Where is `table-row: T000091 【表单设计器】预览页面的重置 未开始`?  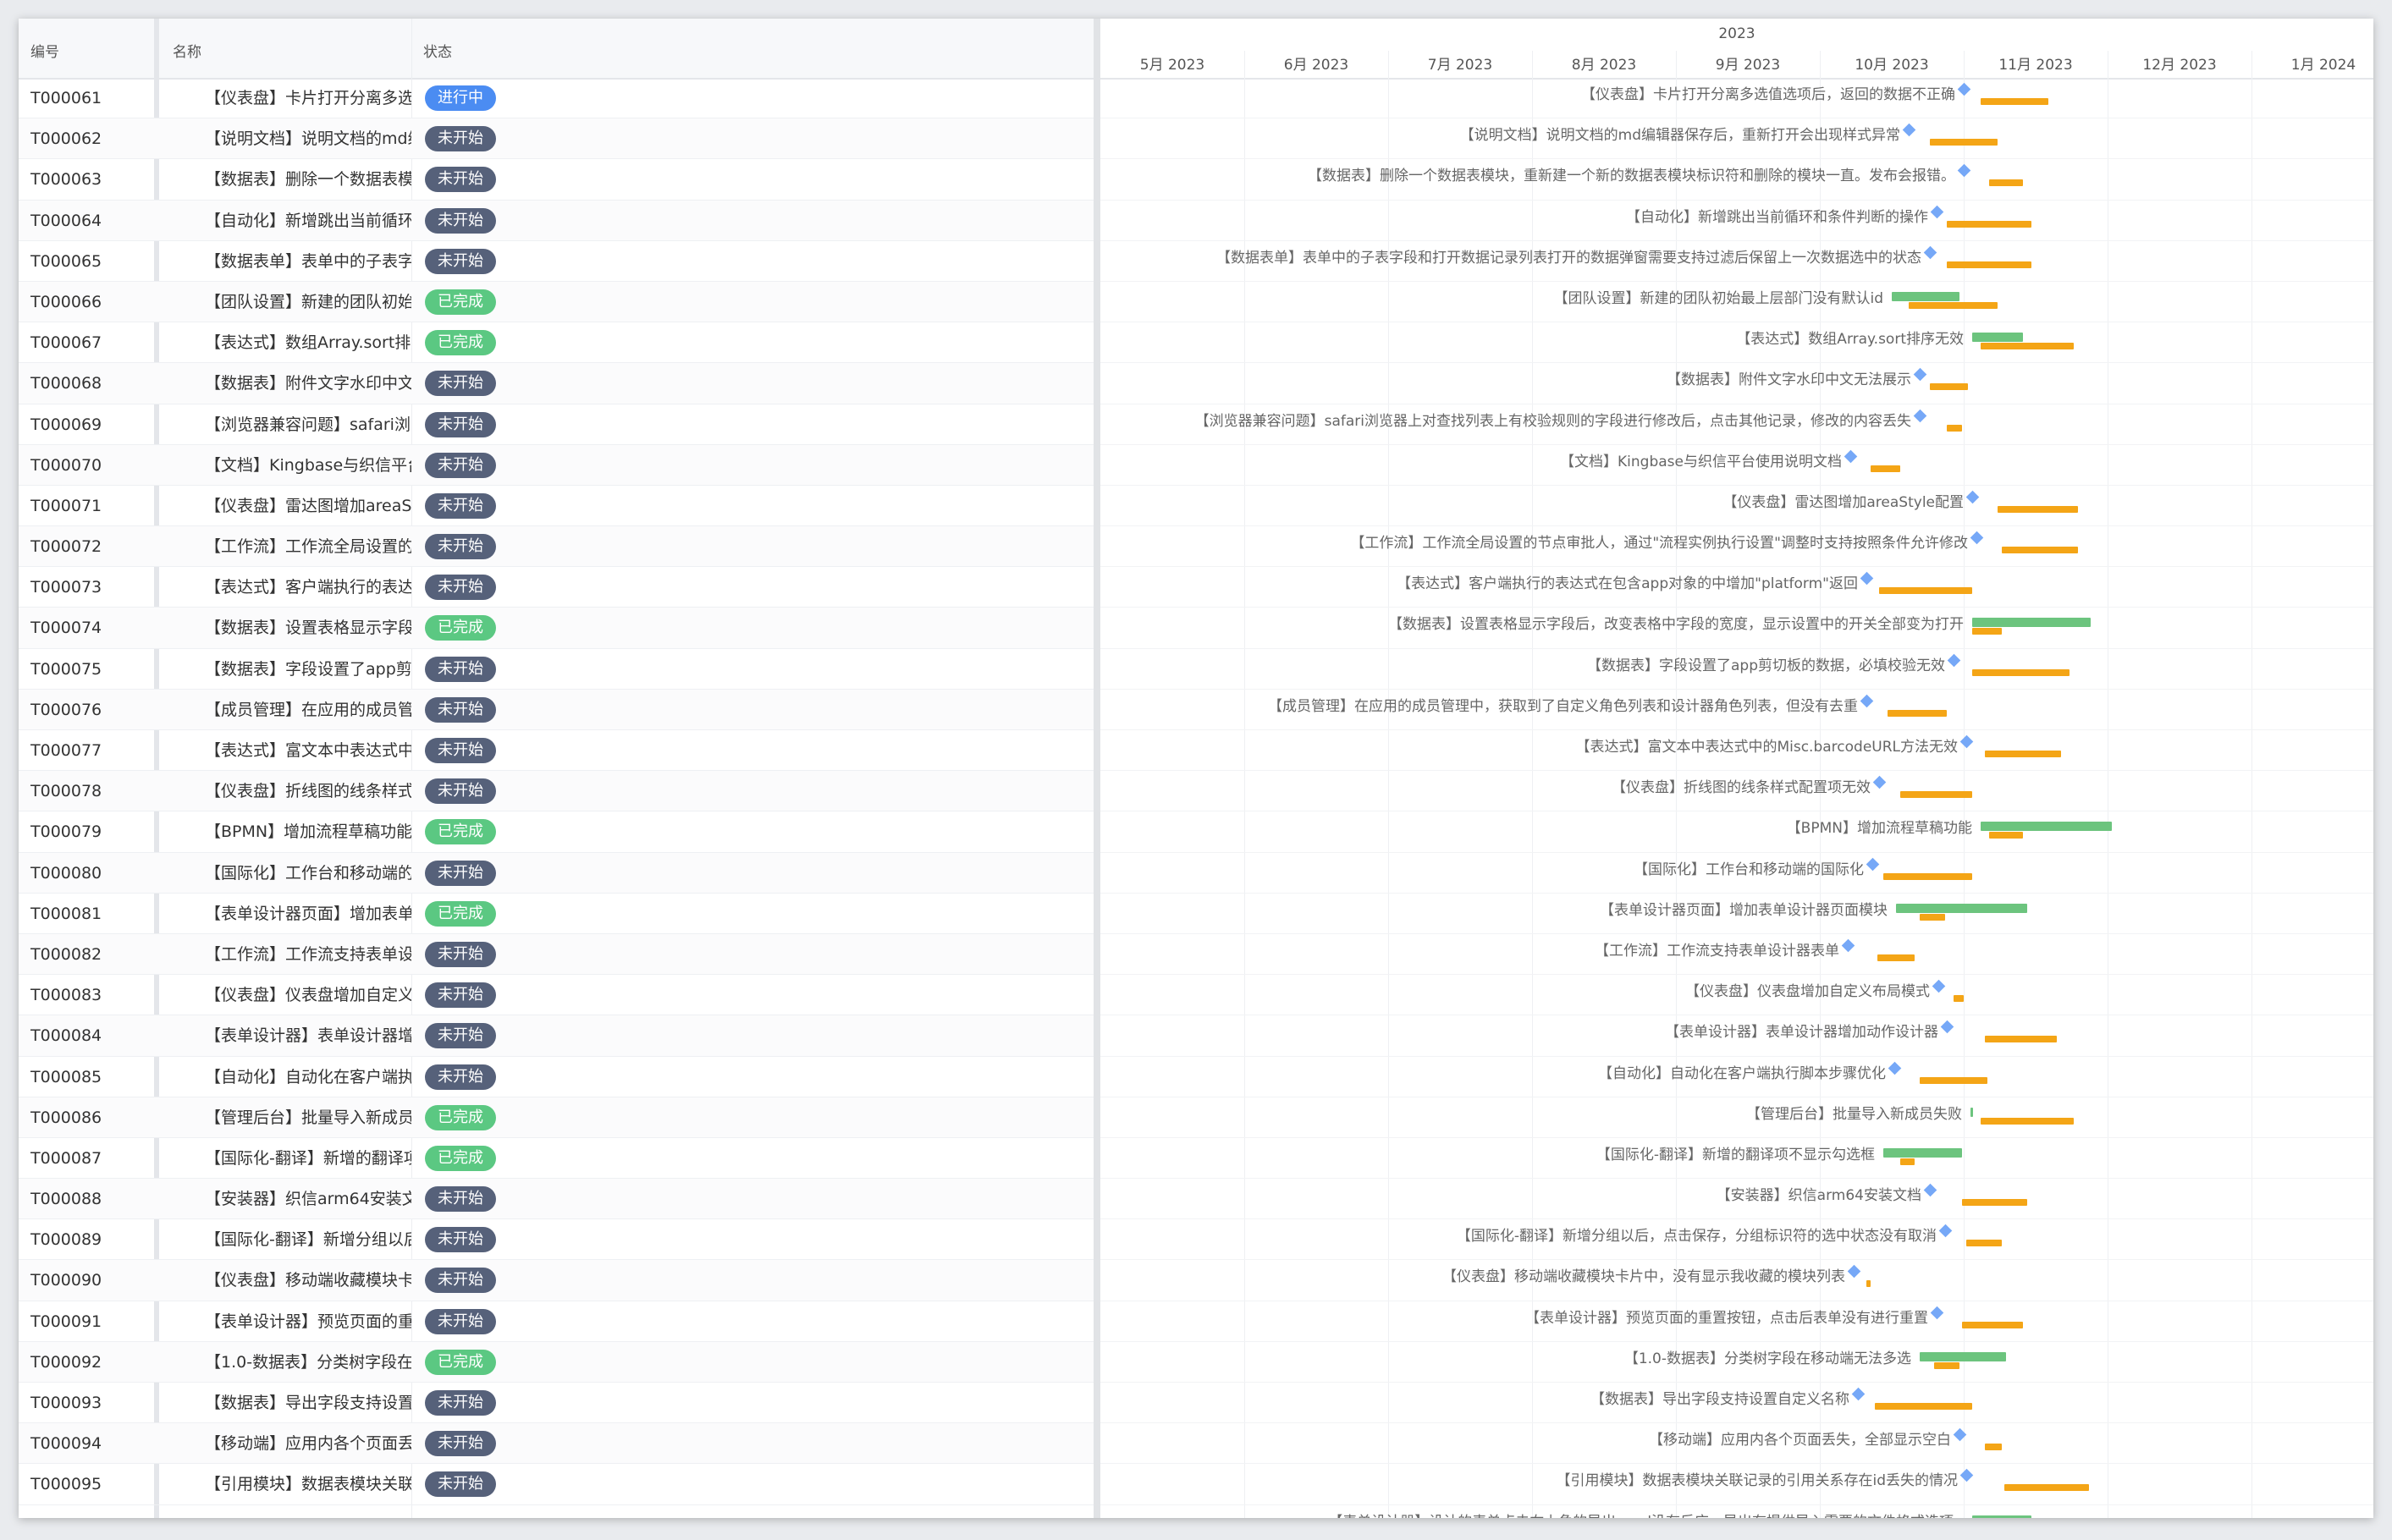 table-row: T000091 【表单设计器】预览页面的重置 未开始 is located at coordinates (556, 1321).